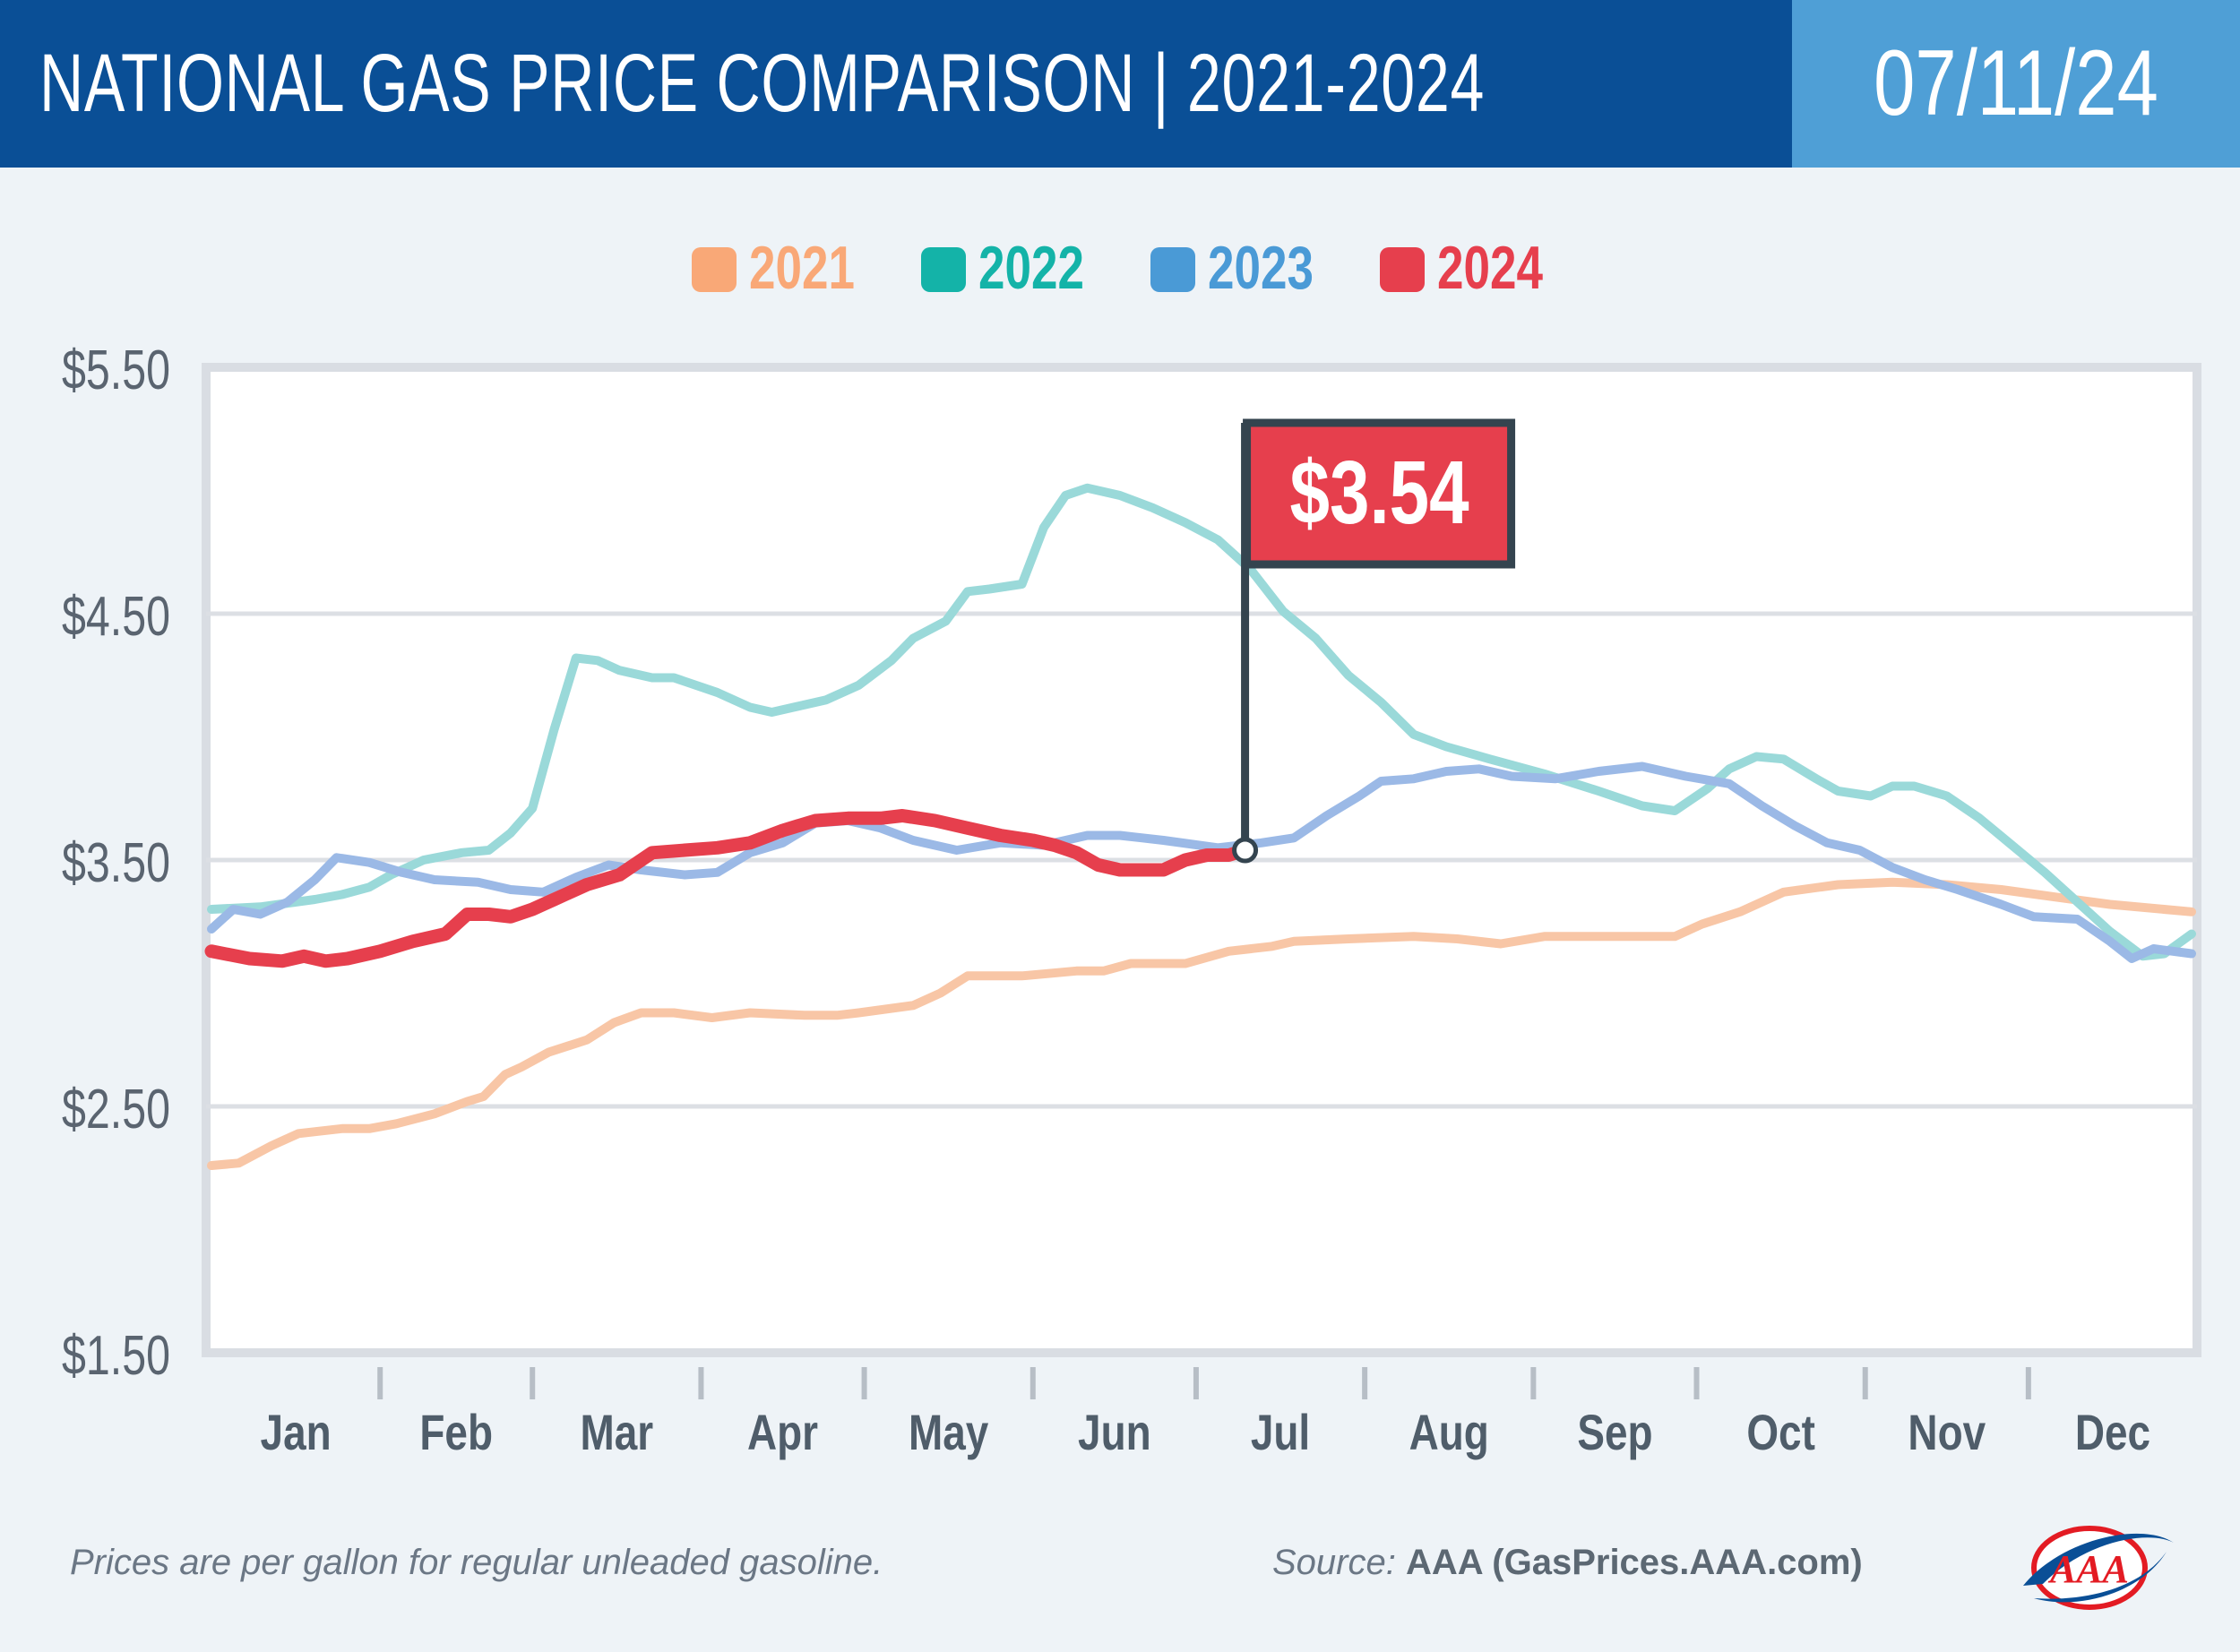  I want to click on month-label: Mar, so click(617, 1433).